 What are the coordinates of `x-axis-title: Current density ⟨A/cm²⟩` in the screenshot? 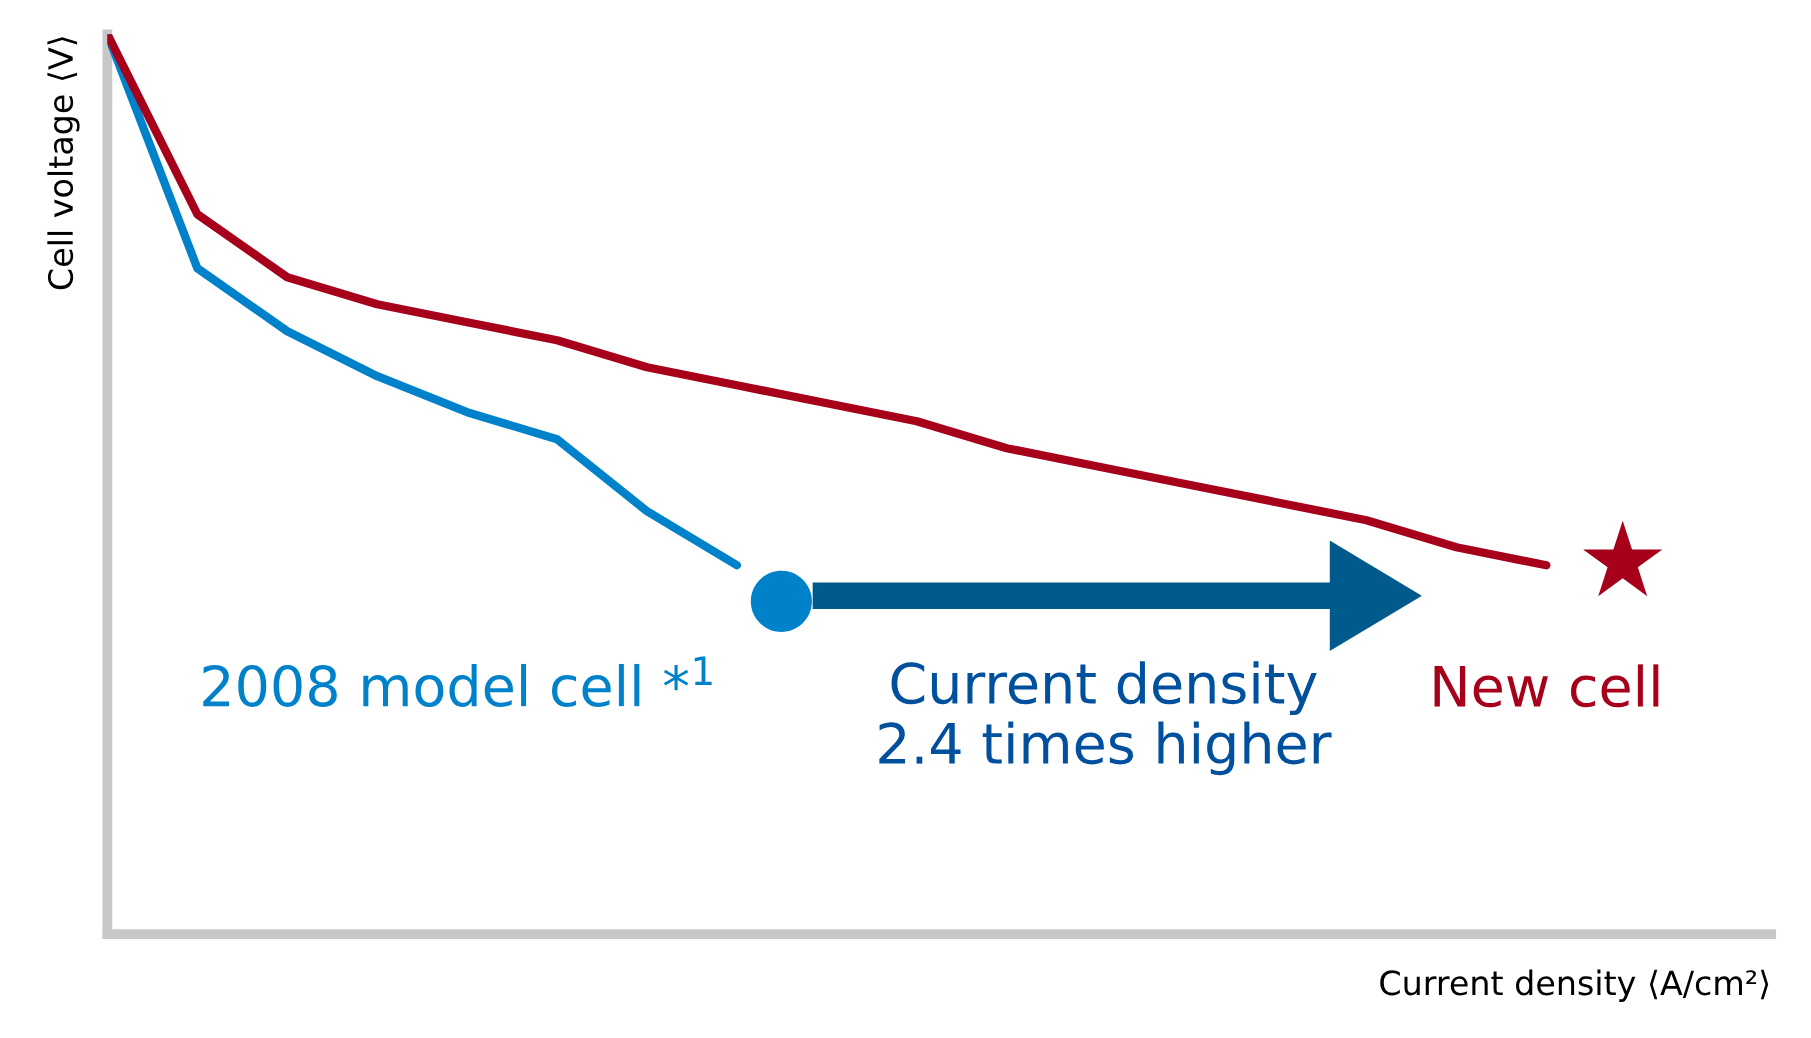 It's located at (1574, 985).